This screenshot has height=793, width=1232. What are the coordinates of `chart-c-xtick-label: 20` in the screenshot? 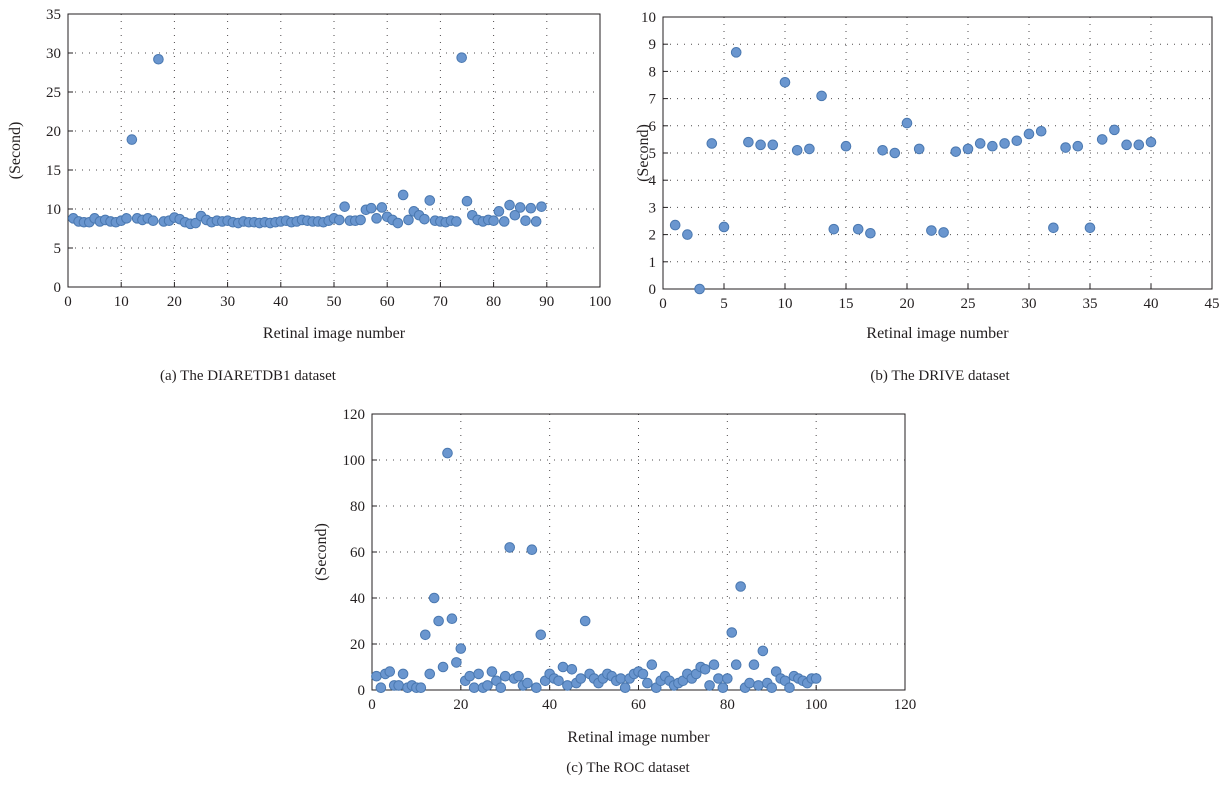 It's located at (460, 705).